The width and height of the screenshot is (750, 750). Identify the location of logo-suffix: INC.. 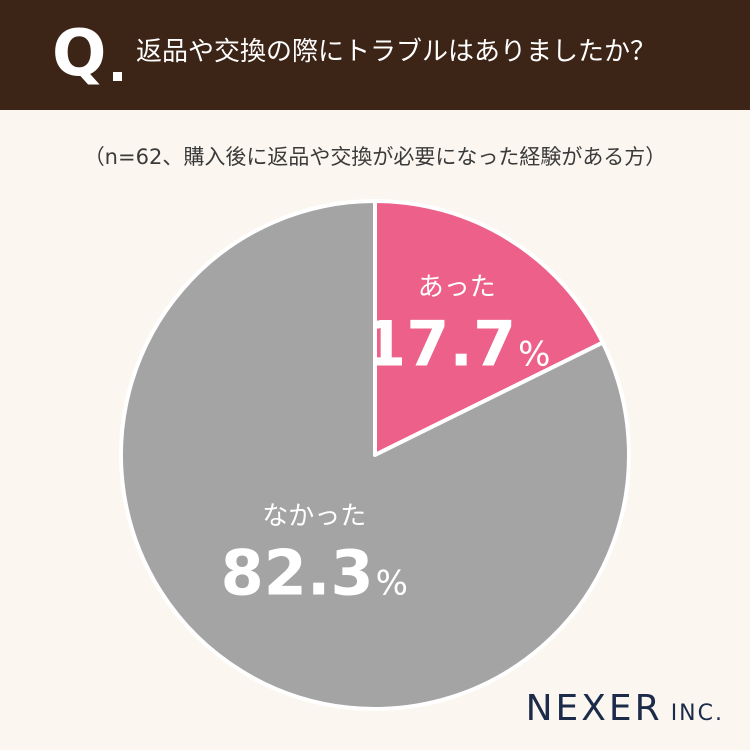
(697, 713).